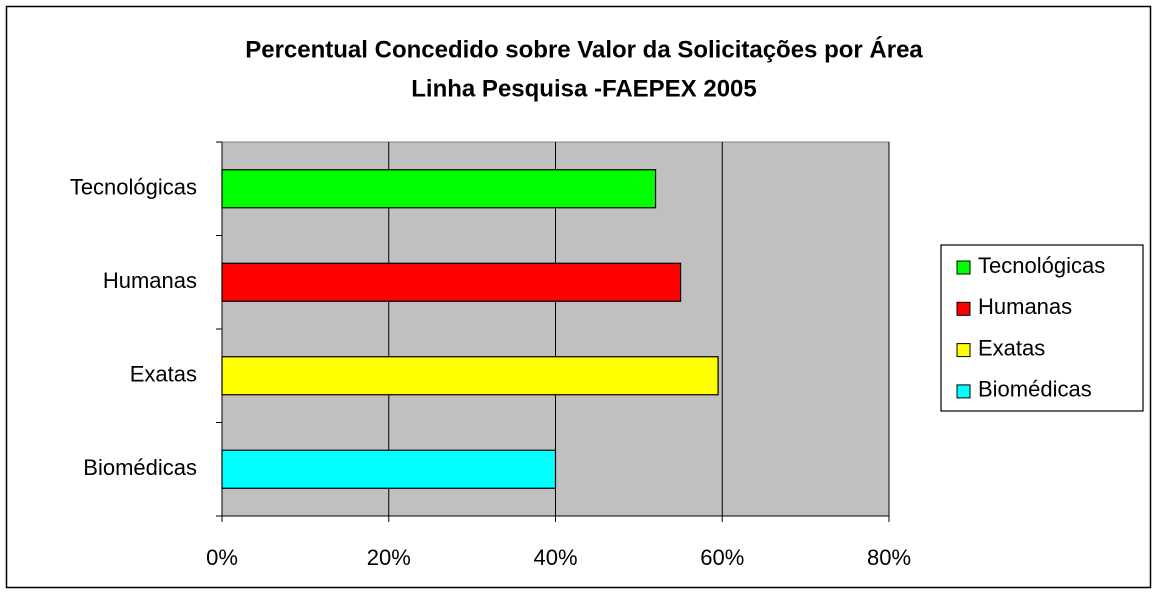  Describe the element at coordinates (163, 374) in the screenshot. I see `y-tick-label: Exatas` at that location.